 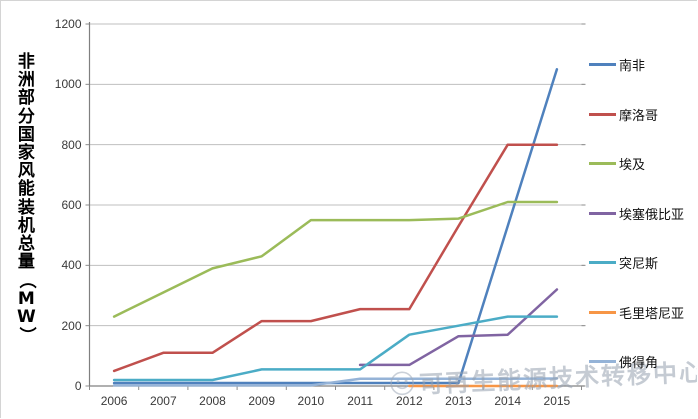 What do you see at coordinates (26, 171) in the screenshot?
I see `y-axis-title-char: 风` at bounding box center [26, 171].